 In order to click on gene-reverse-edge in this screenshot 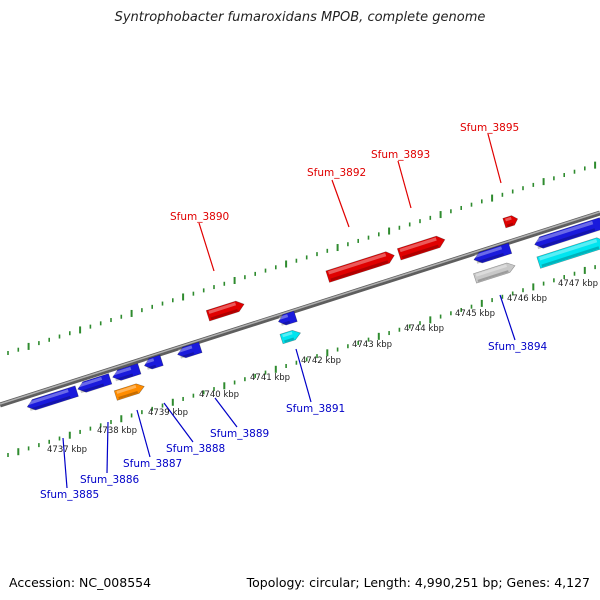, I will do `click(566, 234)`.